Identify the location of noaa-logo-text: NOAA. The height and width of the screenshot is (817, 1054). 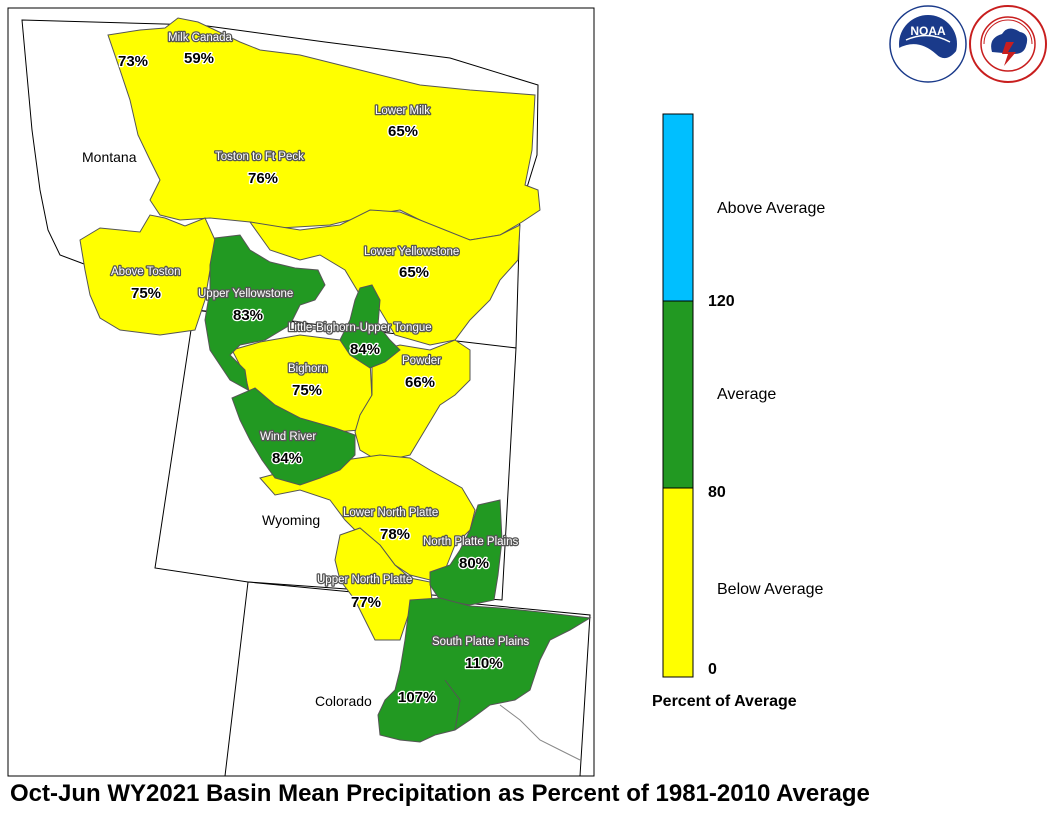
(928, 31).